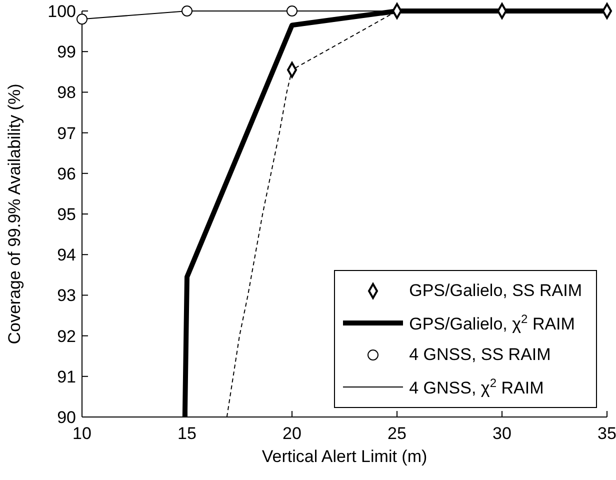 The image size is (616, 480). I want to click on y-tick-label: 100, so click(62, 12).